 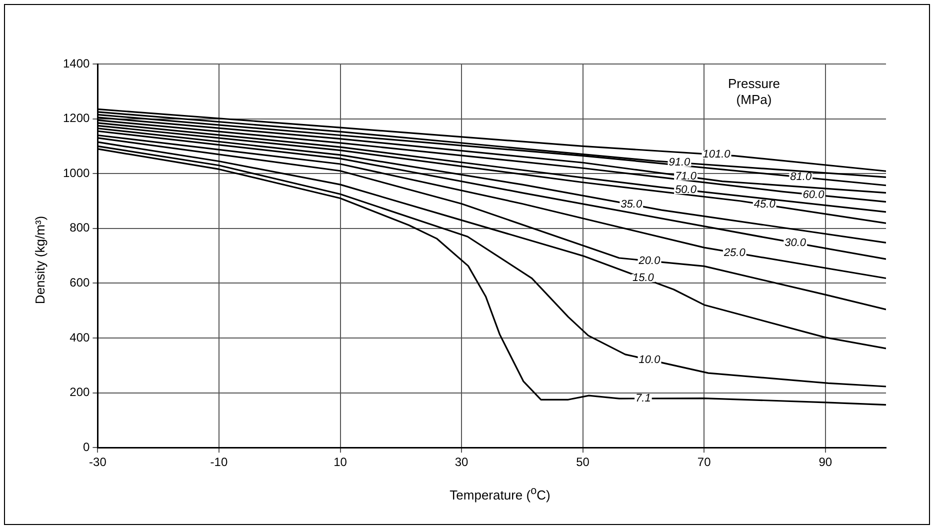 What do you see at coordinates (643, 278) in the screenshot?
I see `series-label: 15.0` at bounding box center [643, 278].